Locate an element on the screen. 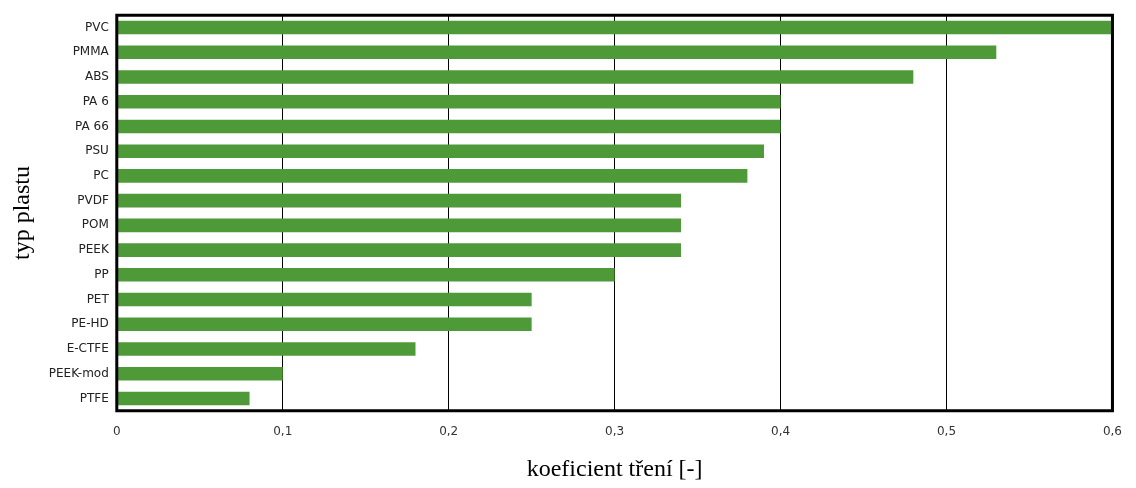  y-tick-label: PSU is located at coordinates (97, 150).